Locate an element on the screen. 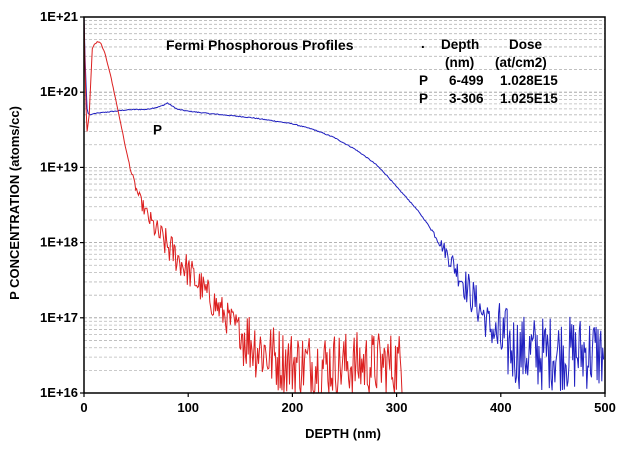 Image resolution: width=628 pixels, height=471 pixels. x-tick-label: 400 is located at coordinates (501, 407).